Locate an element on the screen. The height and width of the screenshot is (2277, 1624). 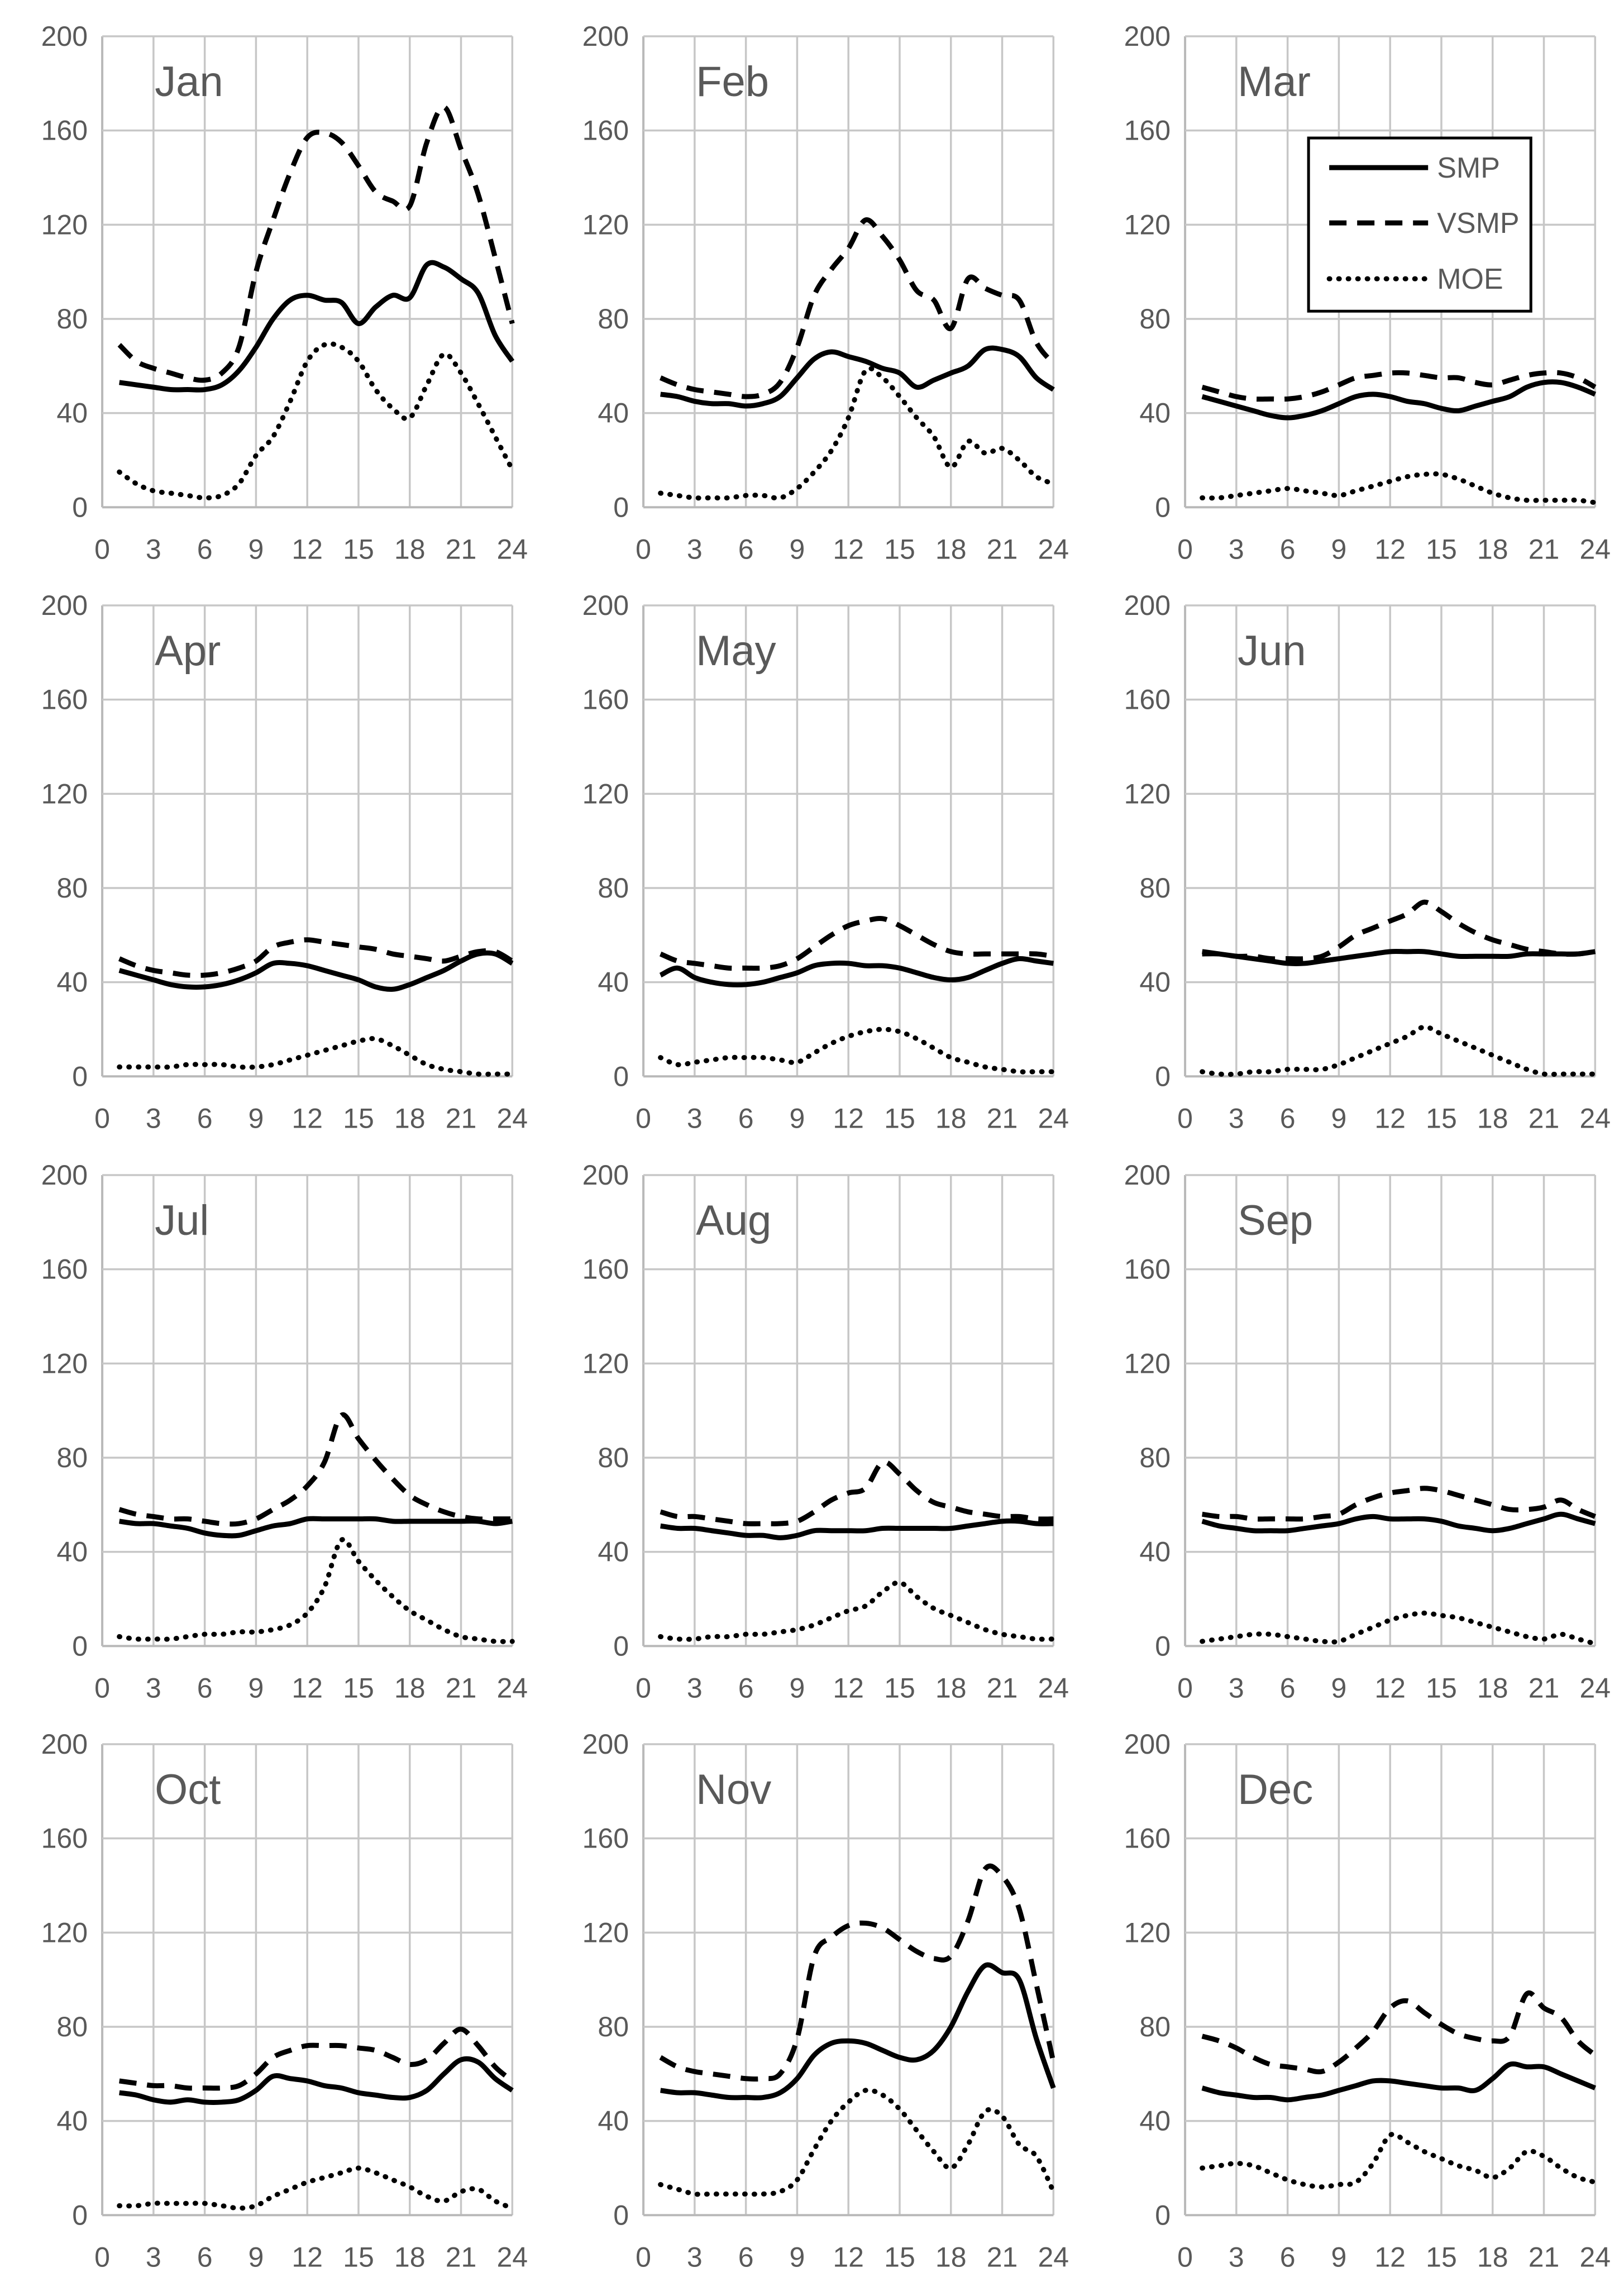
plot-svg-jul: 0 40 80 120 160 200 0 3 6 9 12 15 18 21 24 Jul is located at coordinates (284, 1431).